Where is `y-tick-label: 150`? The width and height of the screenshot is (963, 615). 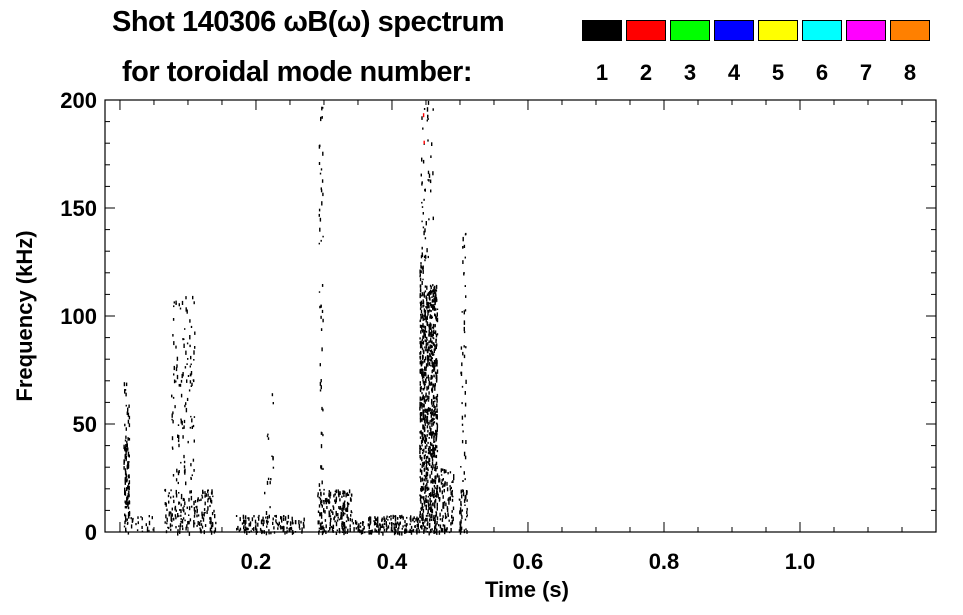
y-tick-label: 150 is located at coordinates (78, 208).